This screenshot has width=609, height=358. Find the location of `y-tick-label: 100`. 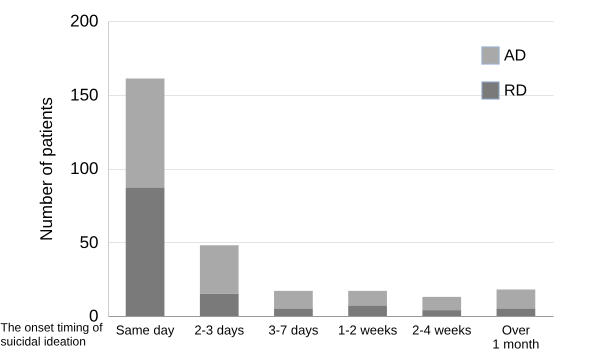

y-tick-label: 100 is located at coordinates (84, 168).